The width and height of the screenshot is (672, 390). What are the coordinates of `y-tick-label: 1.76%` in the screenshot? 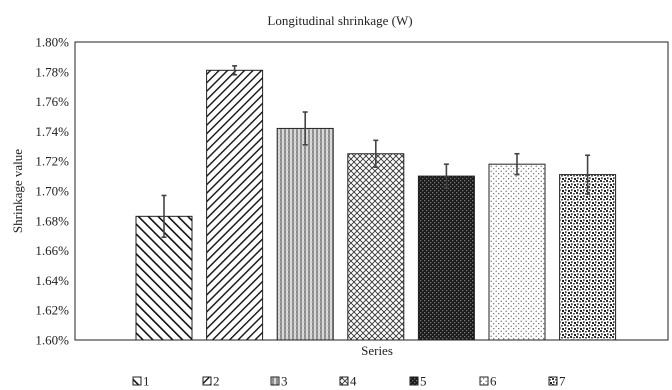 It's located at (52, 101).